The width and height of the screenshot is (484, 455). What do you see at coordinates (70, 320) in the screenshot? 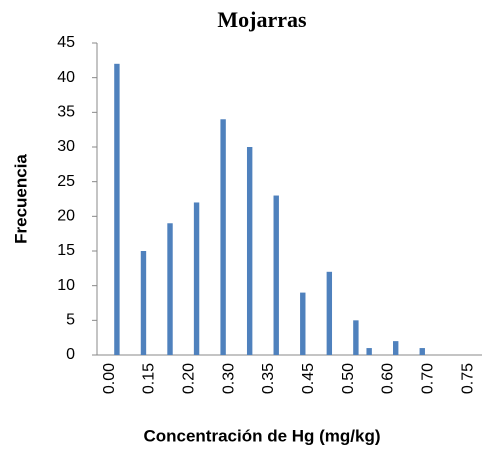
I see `y-tick-label: 5` at bounding box center [70, 320].